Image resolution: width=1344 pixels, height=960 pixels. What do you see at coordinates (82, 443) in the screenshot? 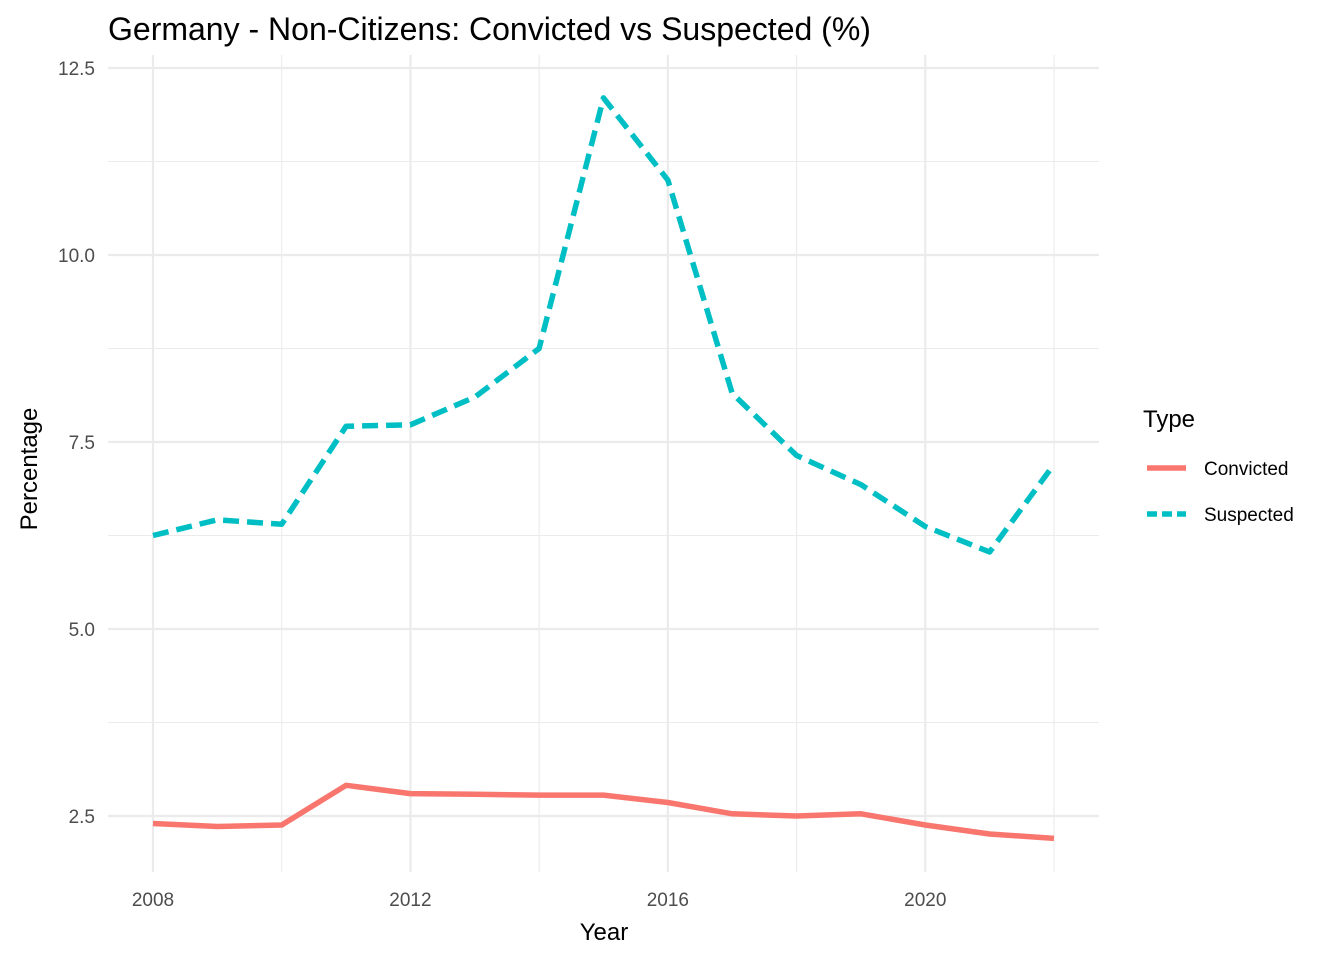
I see `y-tick-label: 7.5` at bounding box center [82, 443].